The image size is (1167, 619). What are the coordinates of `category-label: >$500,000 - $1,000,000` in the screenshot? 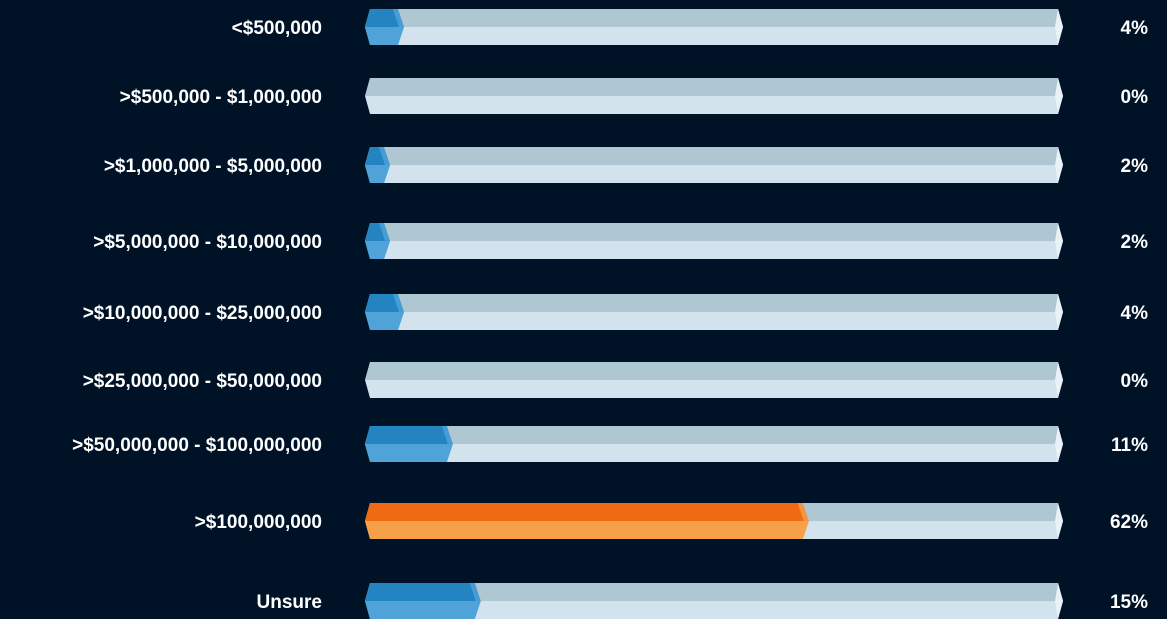 It's located at (221, 97).